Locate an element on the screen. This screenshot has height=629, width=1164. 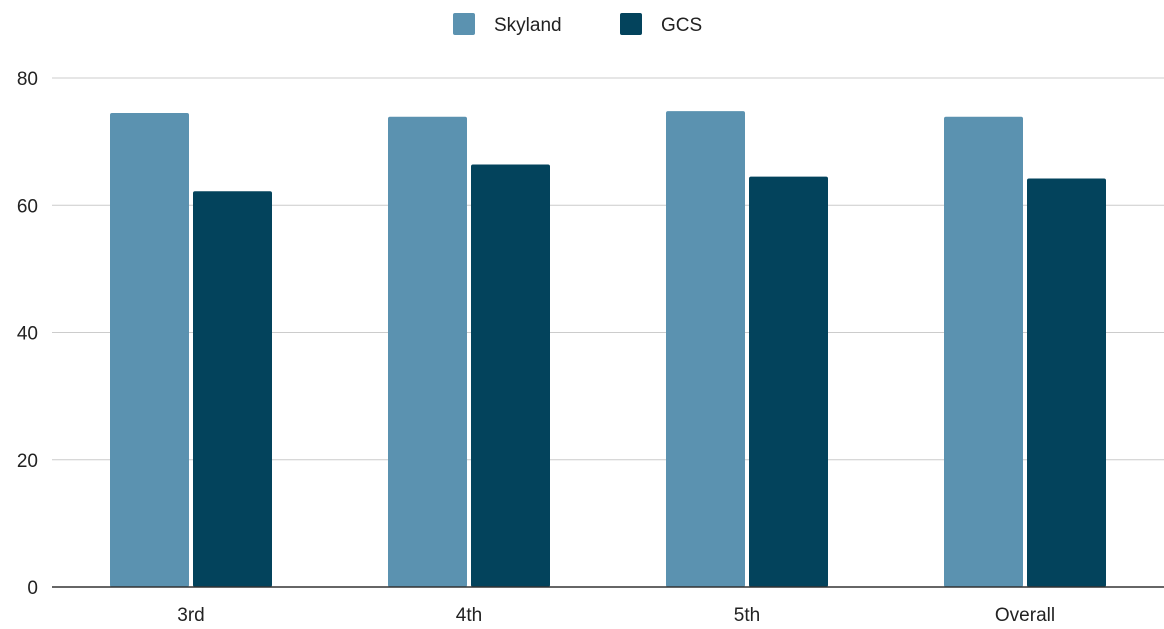
legend-label-skyland: Skyland is located at coordinates (528, 25).